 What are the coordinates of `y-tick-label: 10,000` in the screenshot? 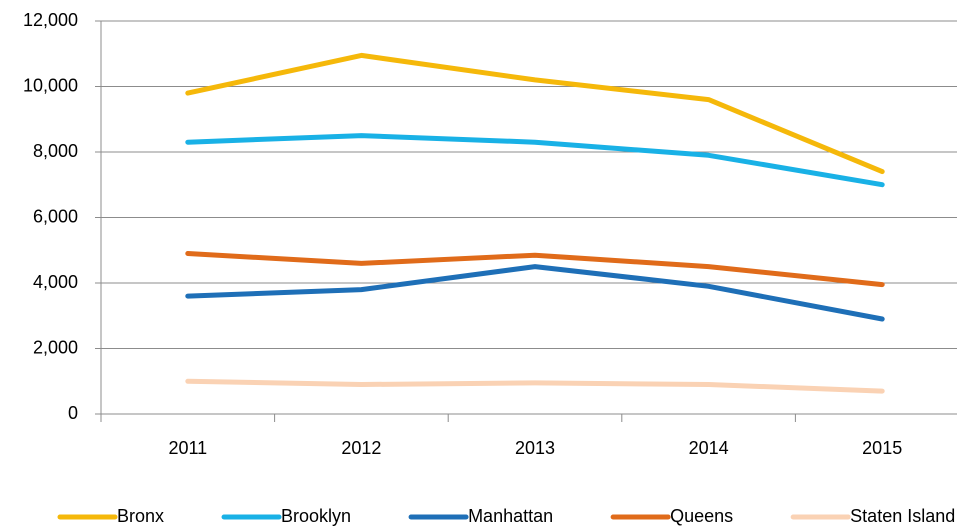 It's located at (50, 85).